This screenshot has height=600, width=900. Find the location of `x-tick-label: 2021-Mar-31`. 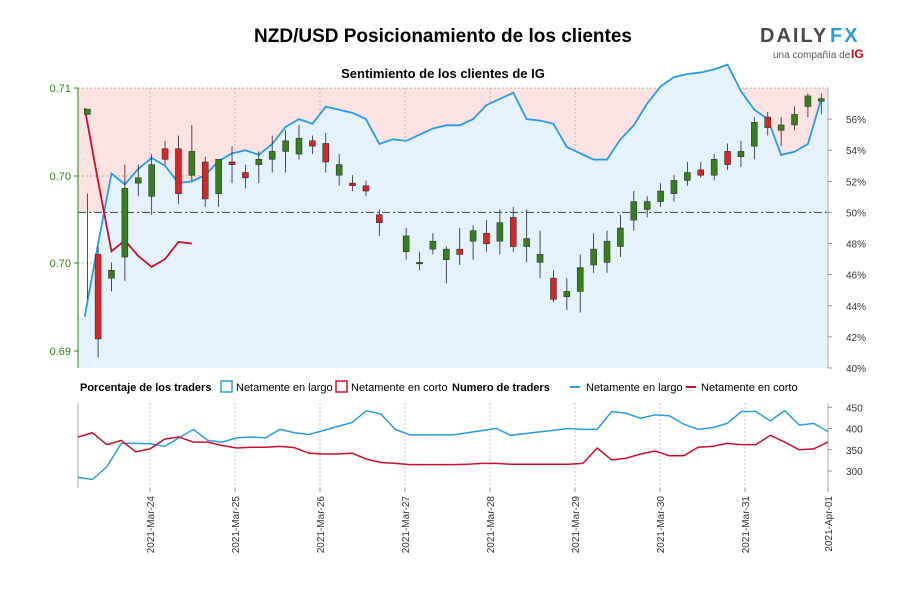

x-tick-label: 2021-Mar-31 is located at coordinates (746, 525).